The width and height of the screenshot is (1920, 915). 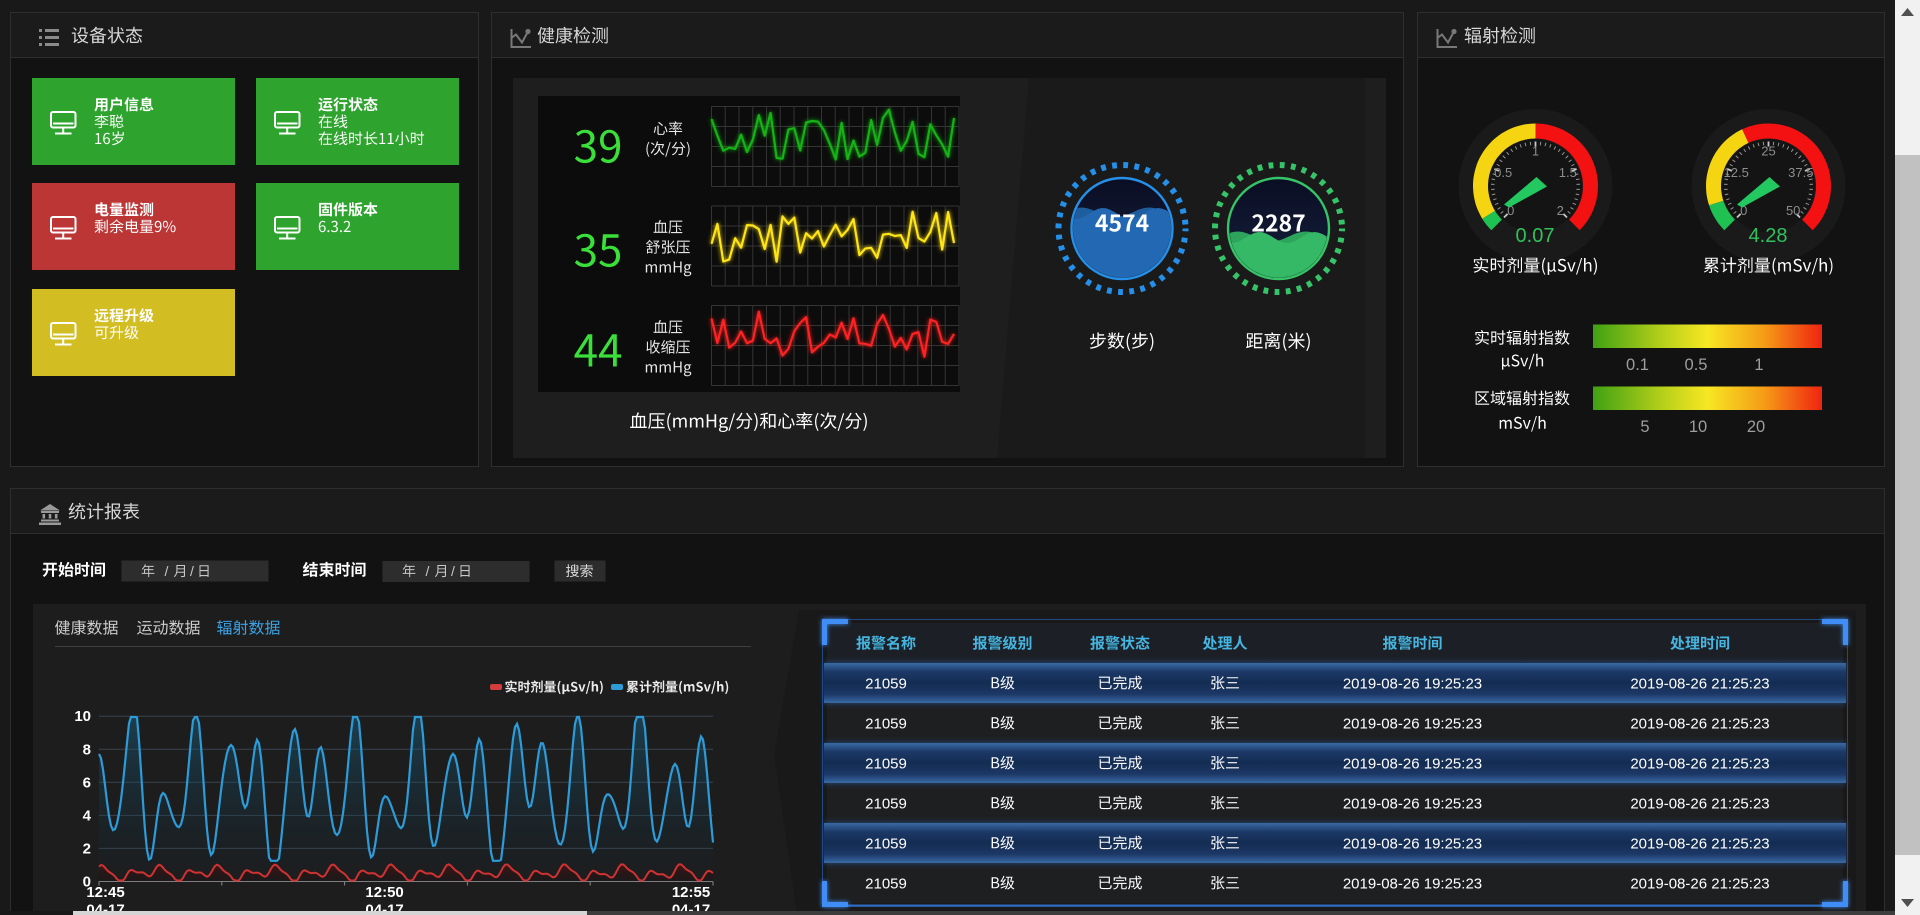 What do you see at coordinates (1736, 172) in the screenshot?
I see `svg-text: 12.5` at bounding box center [1736, 172].